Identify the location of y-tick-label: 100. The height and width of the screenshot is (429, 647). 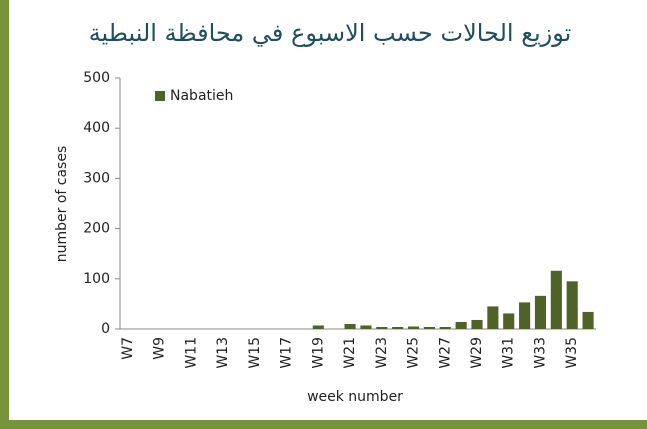
(96, 279).